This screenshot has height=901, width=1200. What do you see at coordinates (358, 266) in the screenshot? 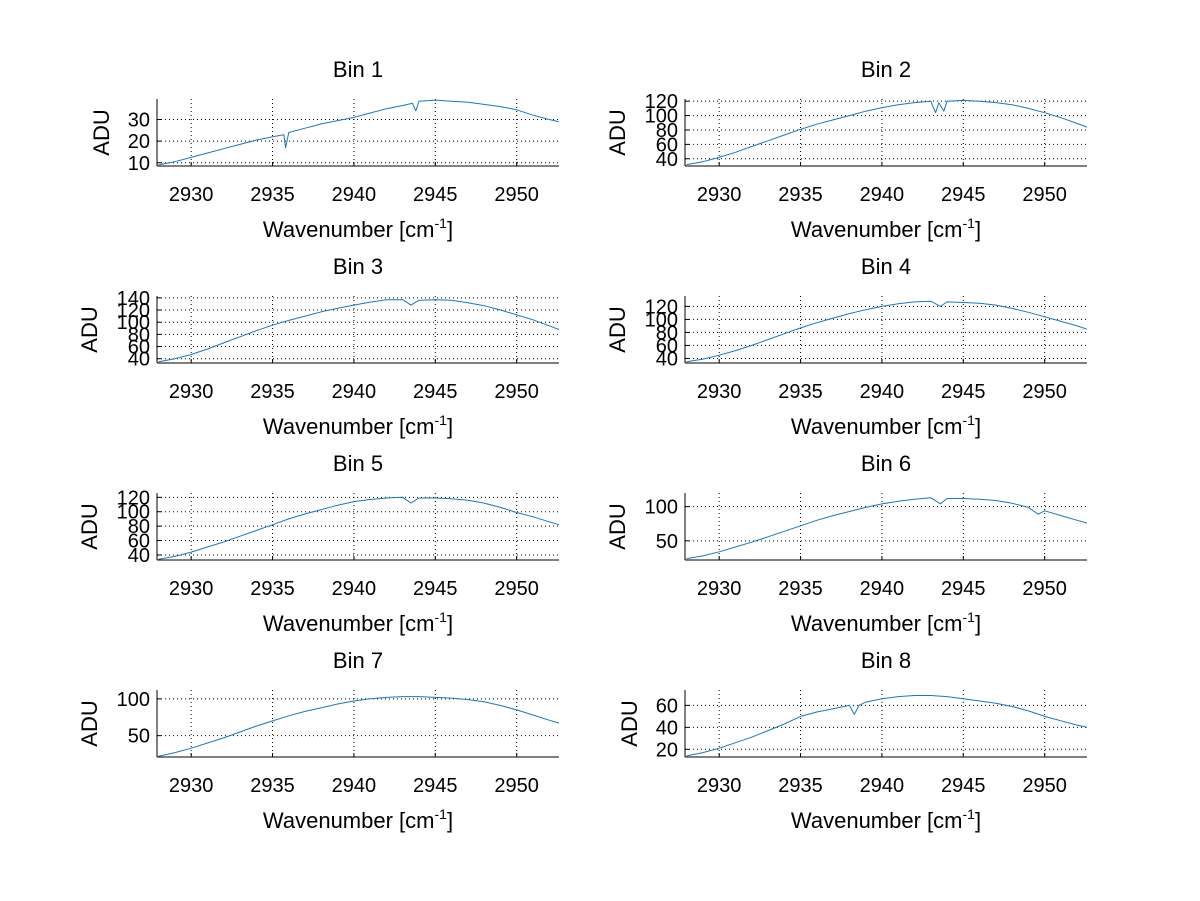
I see `subplot-title: Bin 3` at bounding box center [358, 266].